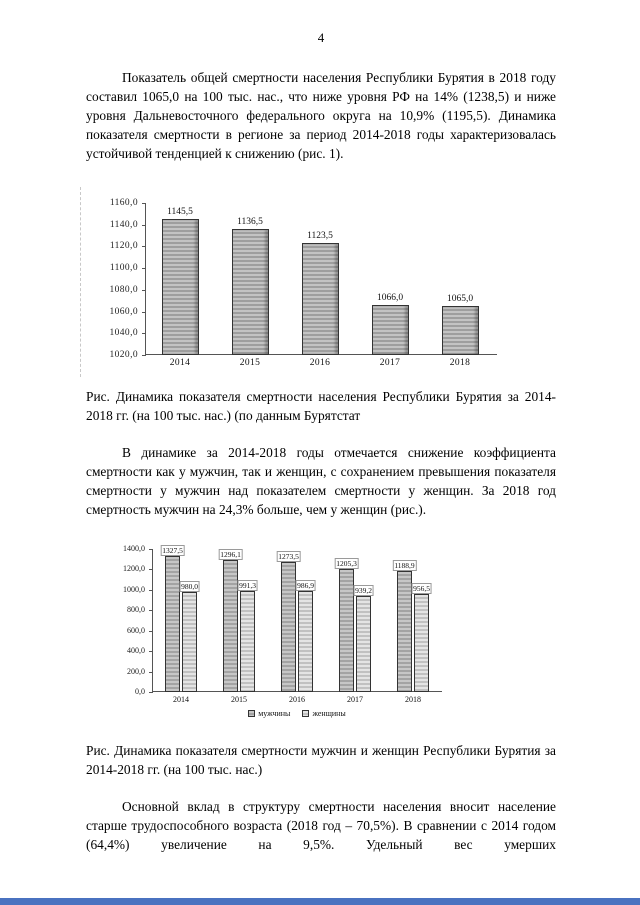 The image size is (640, 905). What do you see at coordinates (274, 713) in the screenshot?
I see `legend-label: мужчины` at bounding box center [274, 713].